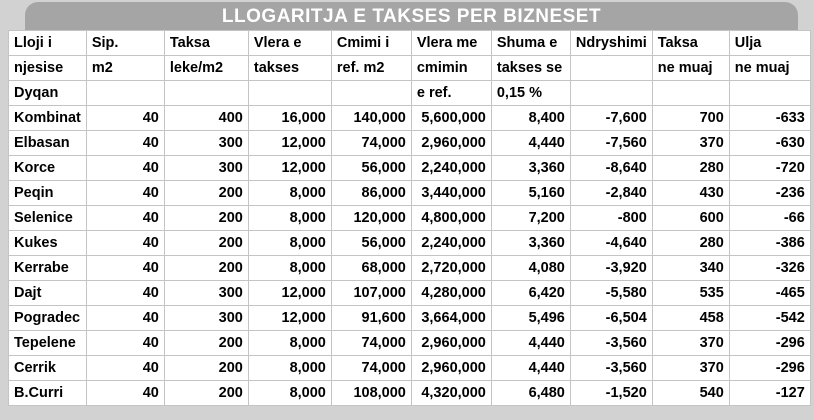 Image resolution: width=814 pixels, height=420 pixels. Describe the element at coordinates (451, 268) in the screenshot. I see `value-cell: 2,720,000` at that location.